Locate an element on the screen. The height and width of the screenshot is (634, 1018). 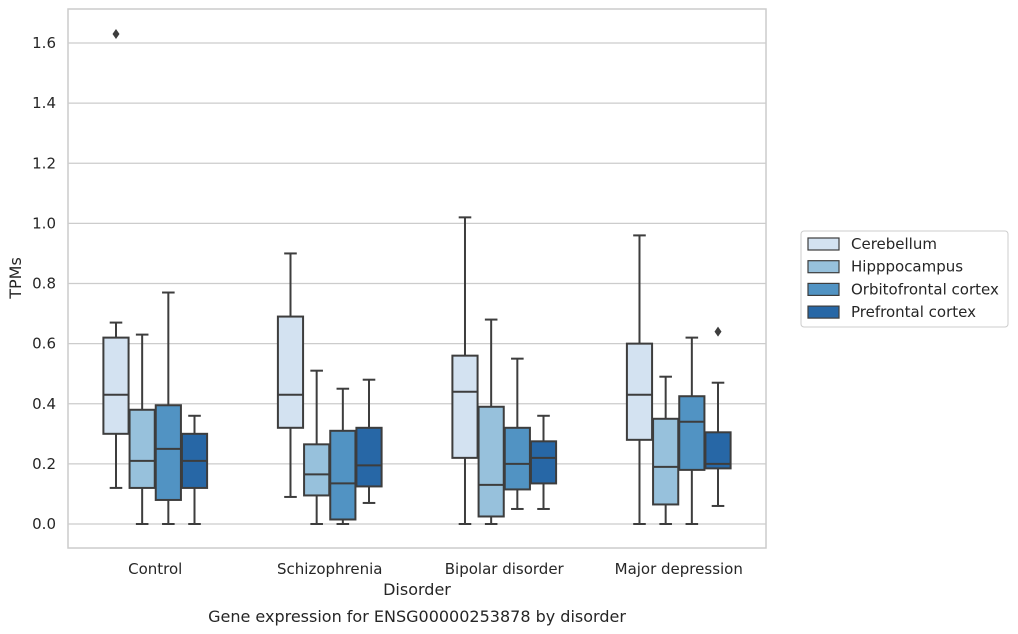
y-tick-label: 0.0 is located at coordinates (44, 524).